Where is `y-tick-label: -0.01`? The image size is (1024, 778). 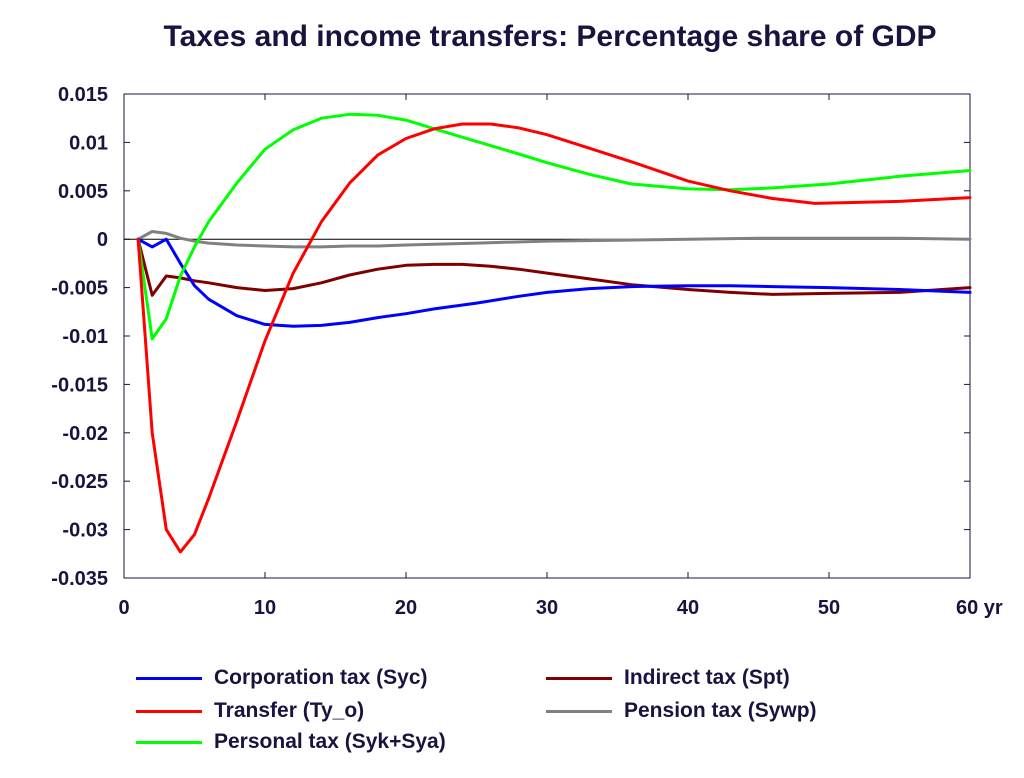
y-tick-label: -0.01 is located at coordinates (85, 337).